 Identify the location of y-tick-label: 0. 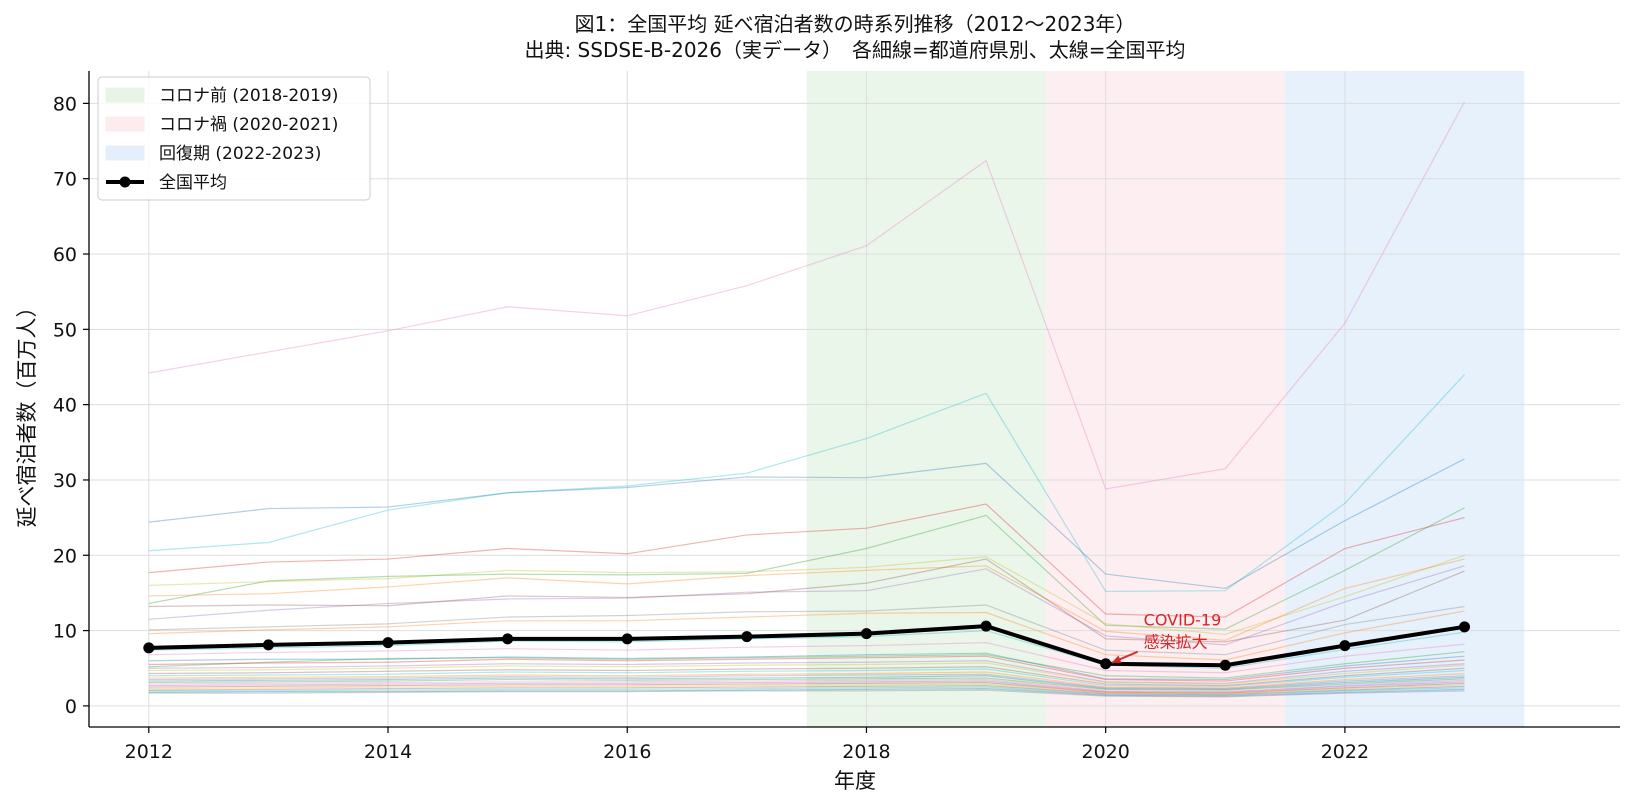
(71, 707).